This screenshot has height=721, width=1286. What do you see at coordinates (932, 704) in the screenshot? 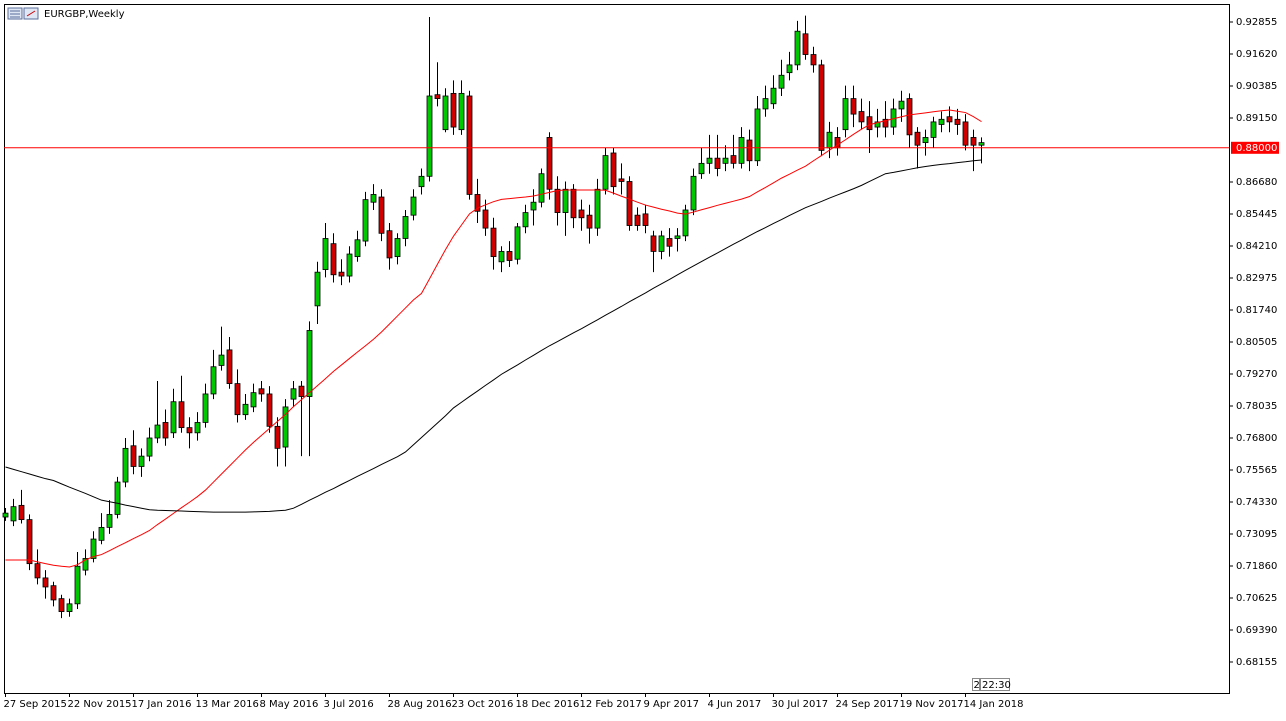
I see `x-tick-label: 19 Nov 2017` at bounding box center [932, 704].